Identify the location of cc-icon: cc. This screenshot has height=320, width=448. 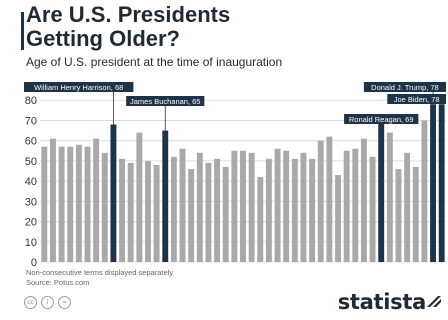
(30, 302).